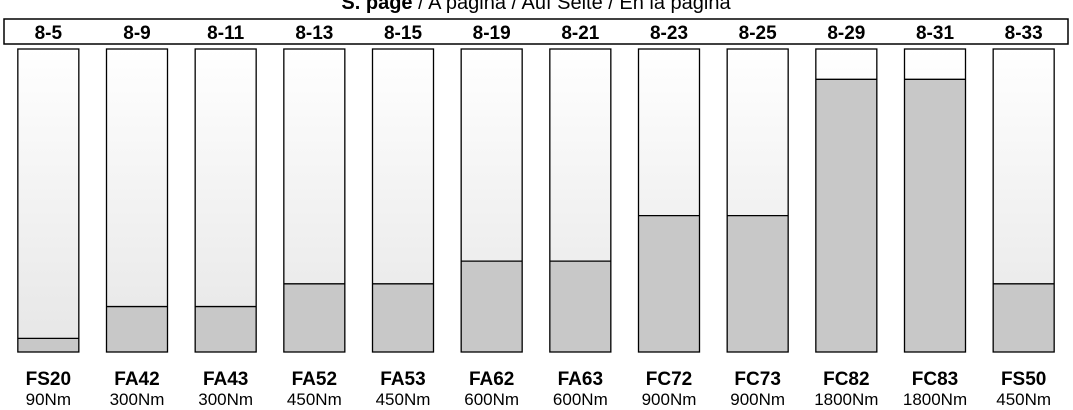  What do you see at coordinates (314, 33) in the screenshot?
I see `page-number-label: 8-13` at bounding box center [314, 33].